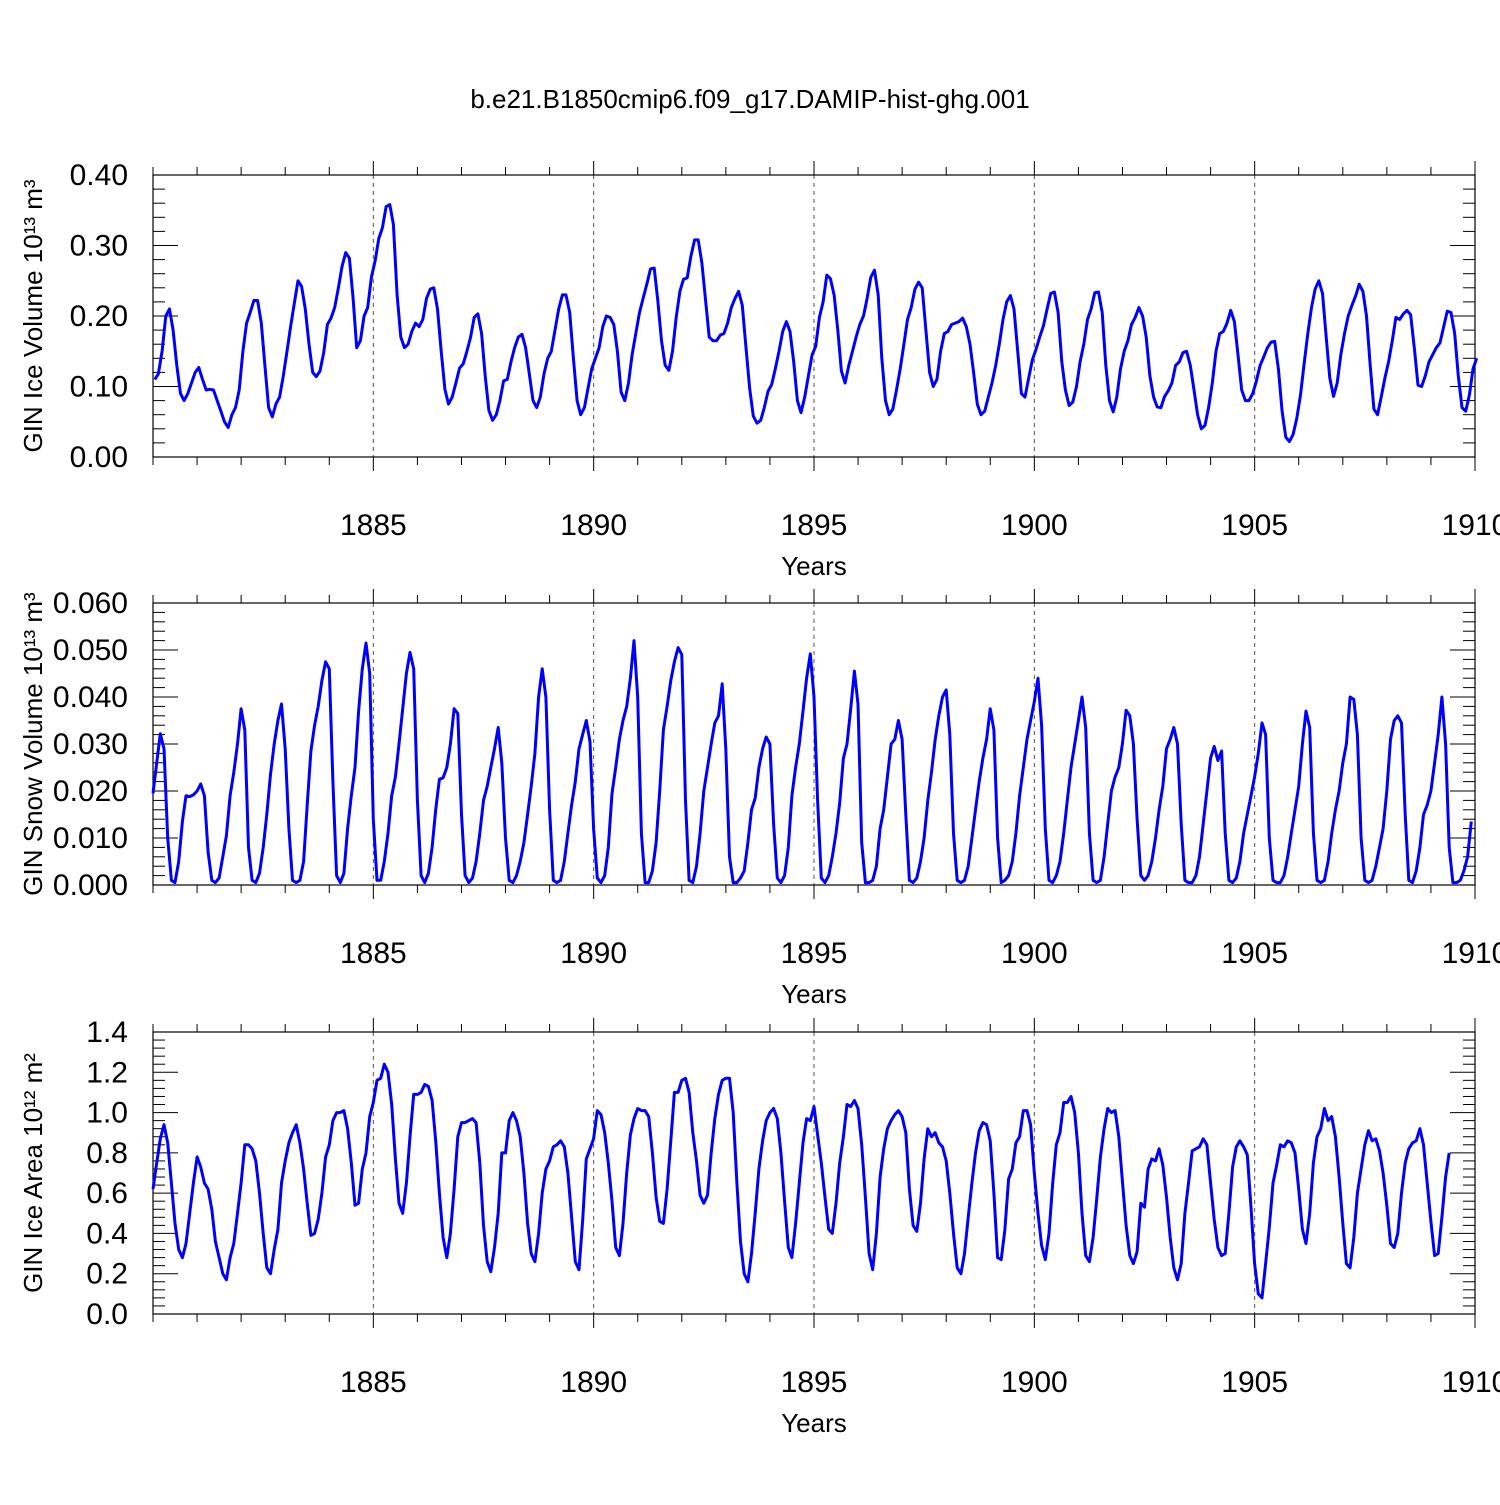  Describe the element at coordinates (812, 762) in the screenshot. I see `snow-volume-series-line` at that location.